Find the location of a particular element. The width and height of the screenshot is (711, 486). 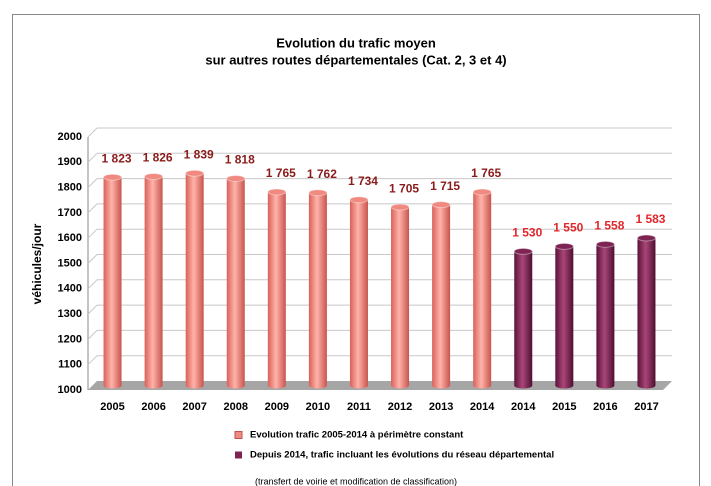

value-label: 1 818 is located at coordinates (240, 160).